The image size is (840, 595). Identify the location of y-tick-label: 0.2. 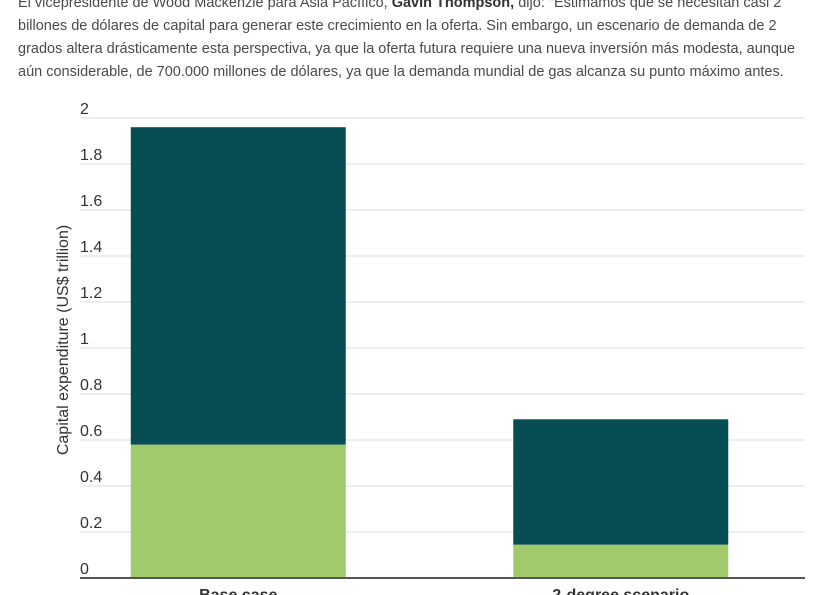
(91, 523).